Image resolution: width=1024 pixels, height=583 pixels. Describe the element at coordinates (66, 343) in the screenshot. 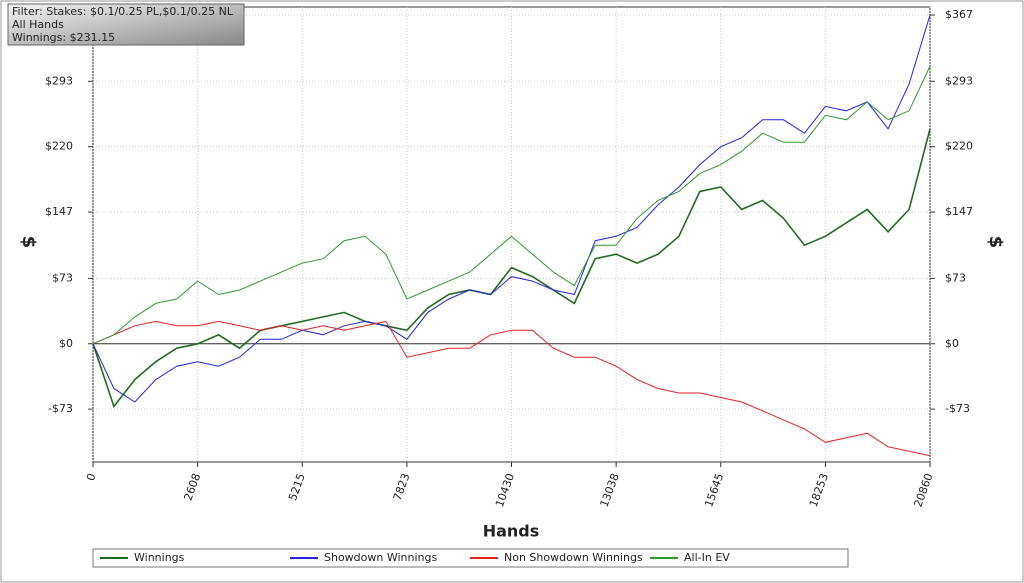

I see `y-tick-label: $0` at that location.